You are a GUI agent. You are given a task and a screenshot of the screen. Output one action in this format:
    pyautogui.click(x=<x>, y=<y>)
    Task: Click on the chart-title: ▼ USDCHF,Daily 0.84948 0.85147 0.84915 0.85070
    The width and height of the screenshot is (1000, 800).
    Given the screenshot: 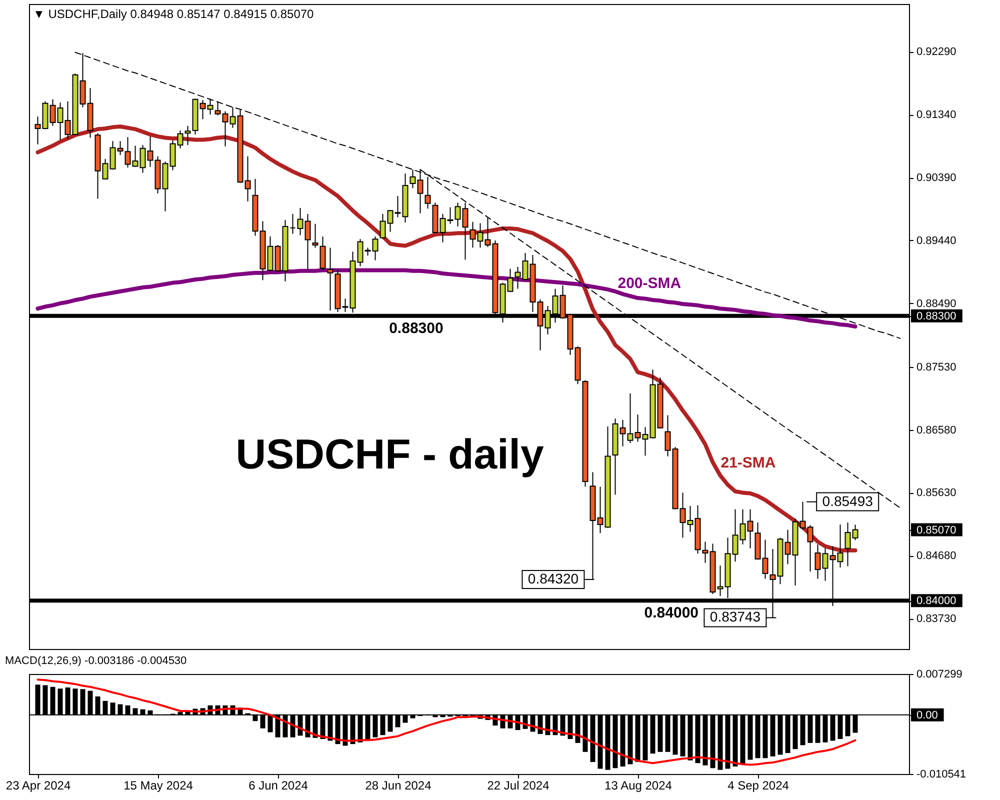 What is the action you would take?
    pyautogui.click(x=173, y=14)
    